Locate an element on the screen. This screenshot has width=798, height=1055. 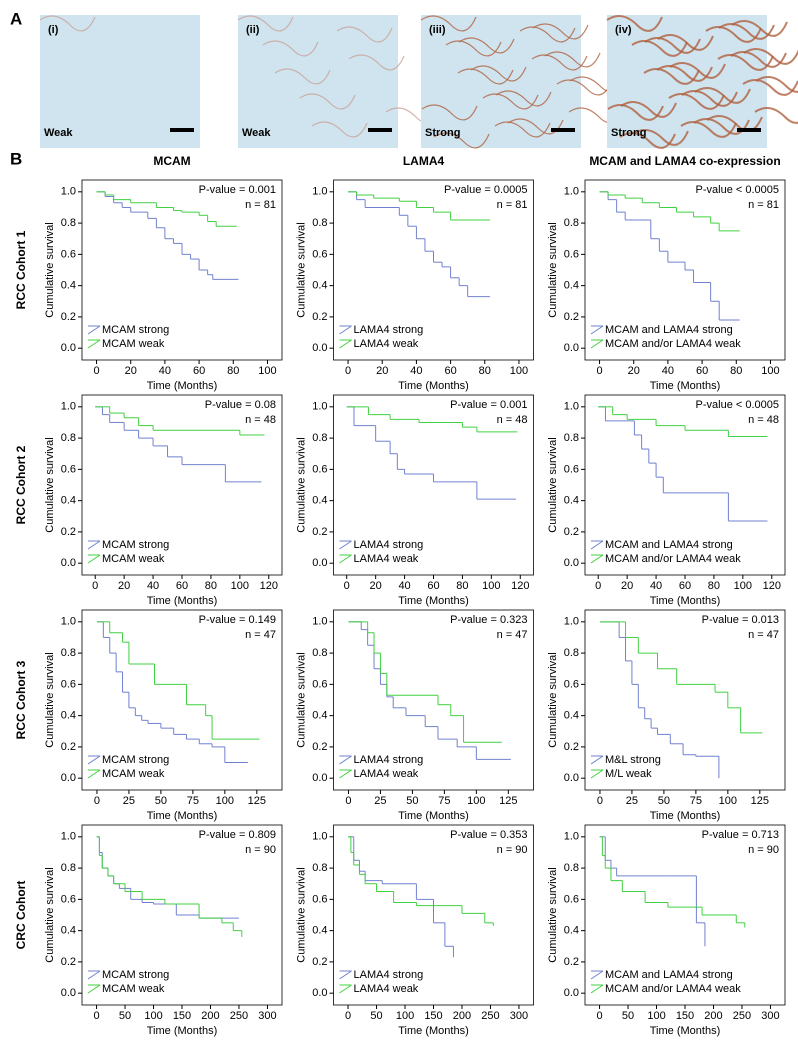
image-label: Strong is located at coordinates (628, 133).